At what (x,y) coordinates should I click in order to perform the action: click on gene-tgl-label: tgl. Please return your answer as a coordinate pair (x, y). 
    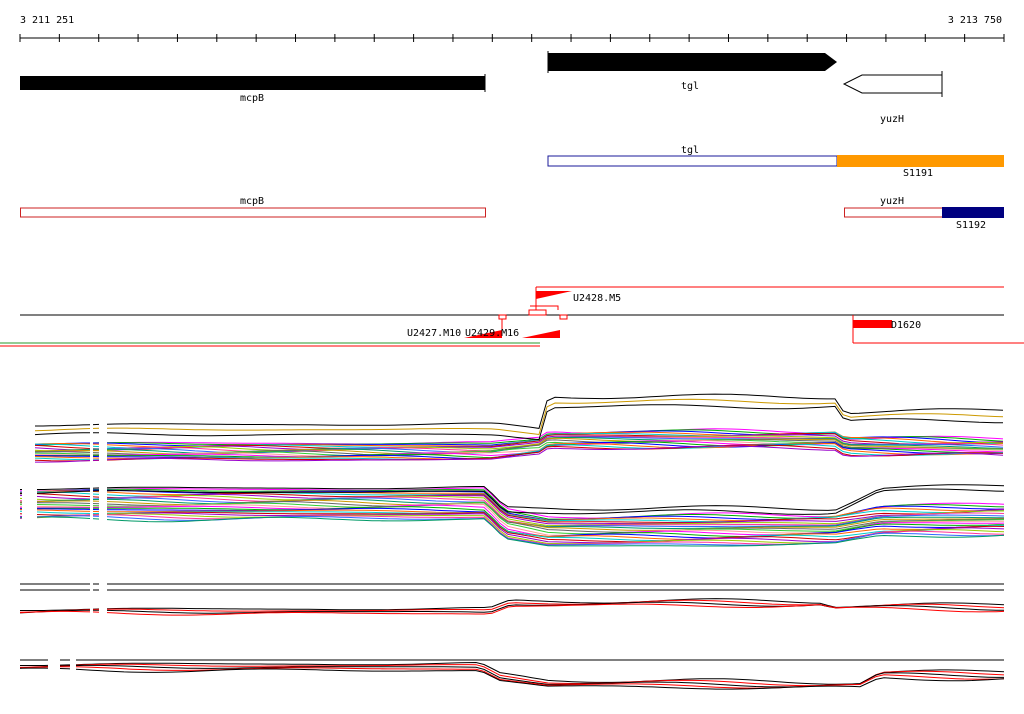
    Looking at the image, I should click on (690, 86).